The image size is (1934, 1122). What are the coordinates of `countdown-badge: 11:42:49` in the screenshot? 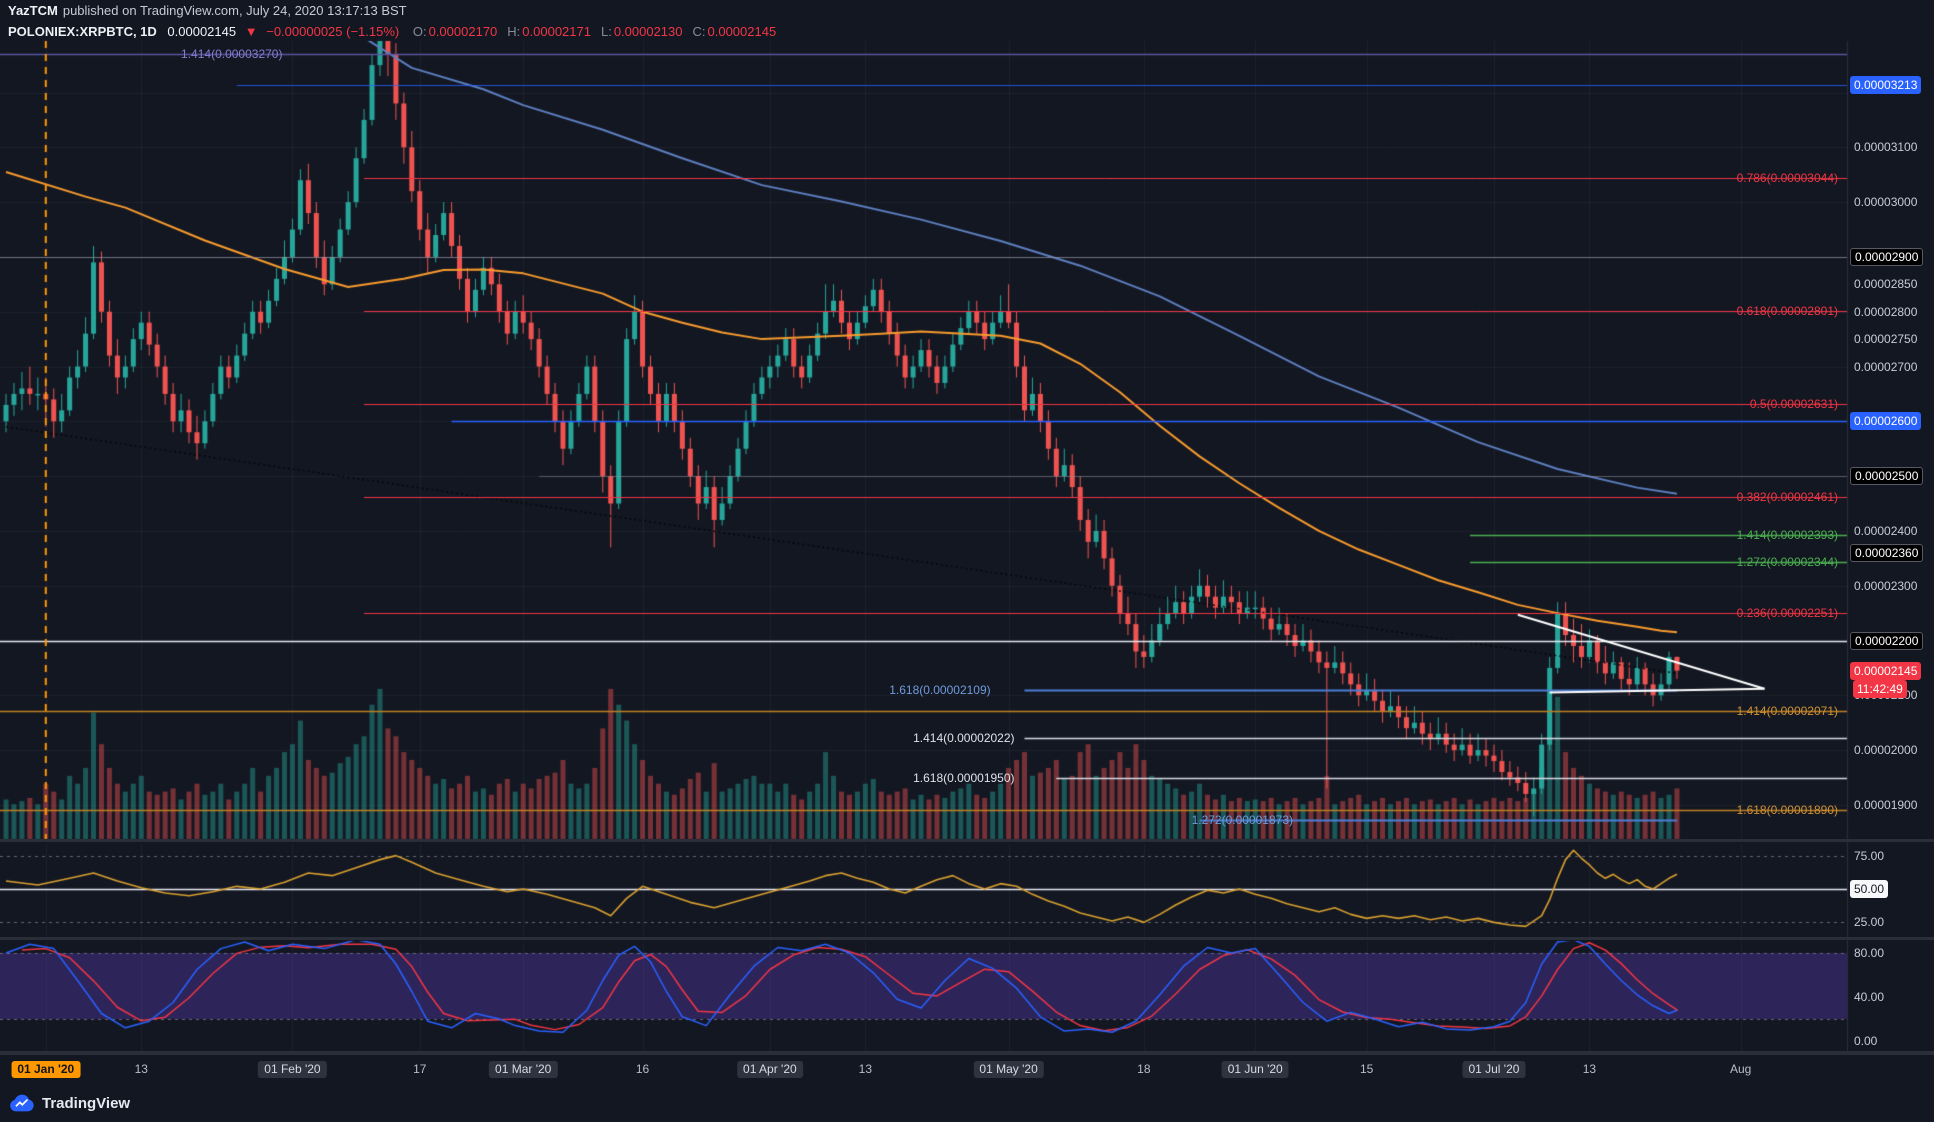 It's located at (1880, 688).